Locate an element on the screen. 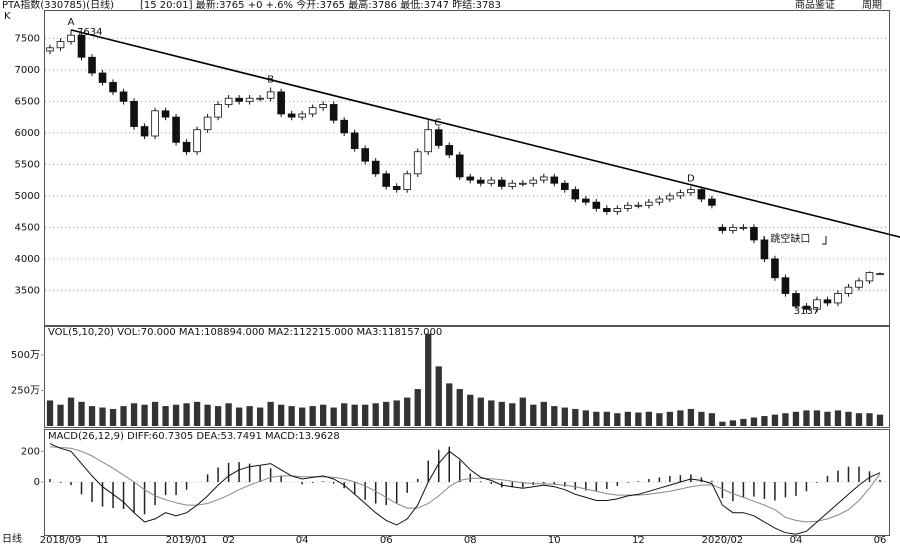  annotation: B is located at coordinates (270, 79).